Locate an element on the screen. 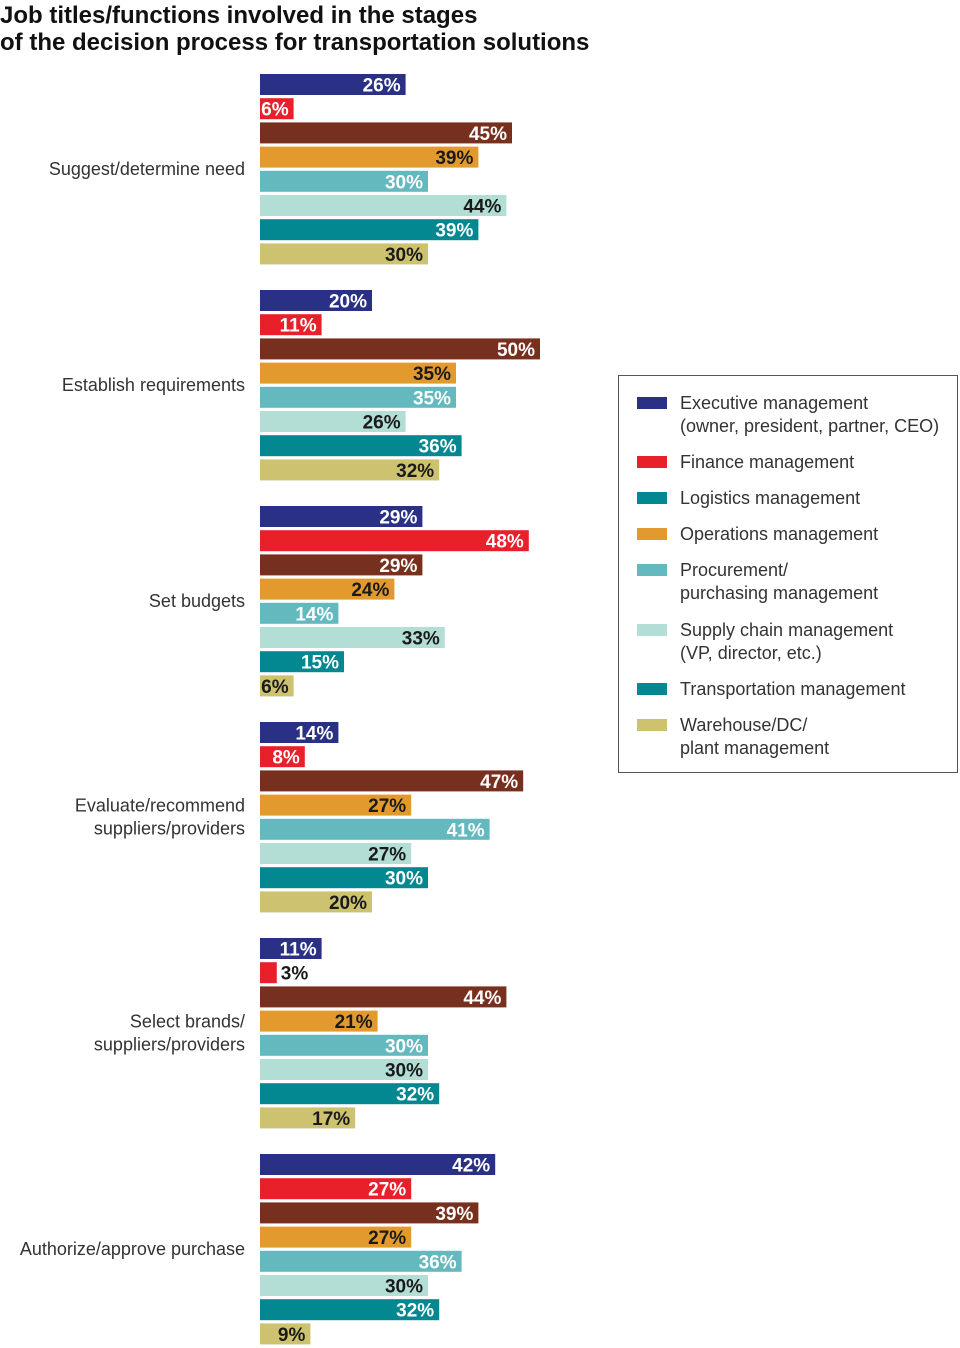 This screenshot has height=1348, width=960. legend-label: Transportation management is located at coordinates (793, 689).